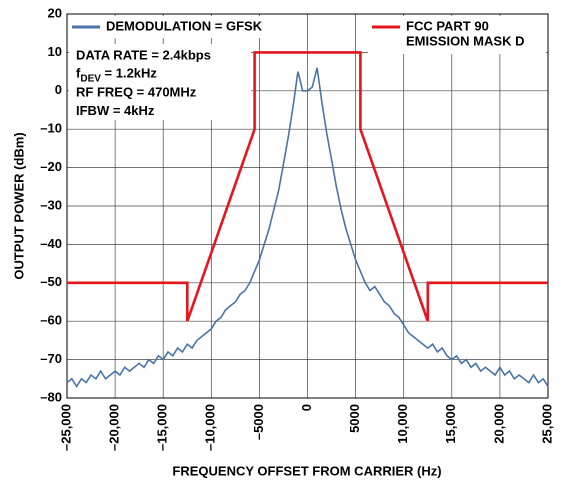 This screenshot has height=492, width=564. Describe the element at coordinates (65, 427) in the screenshot. I see `x-tick-label: –25,000` at that location.